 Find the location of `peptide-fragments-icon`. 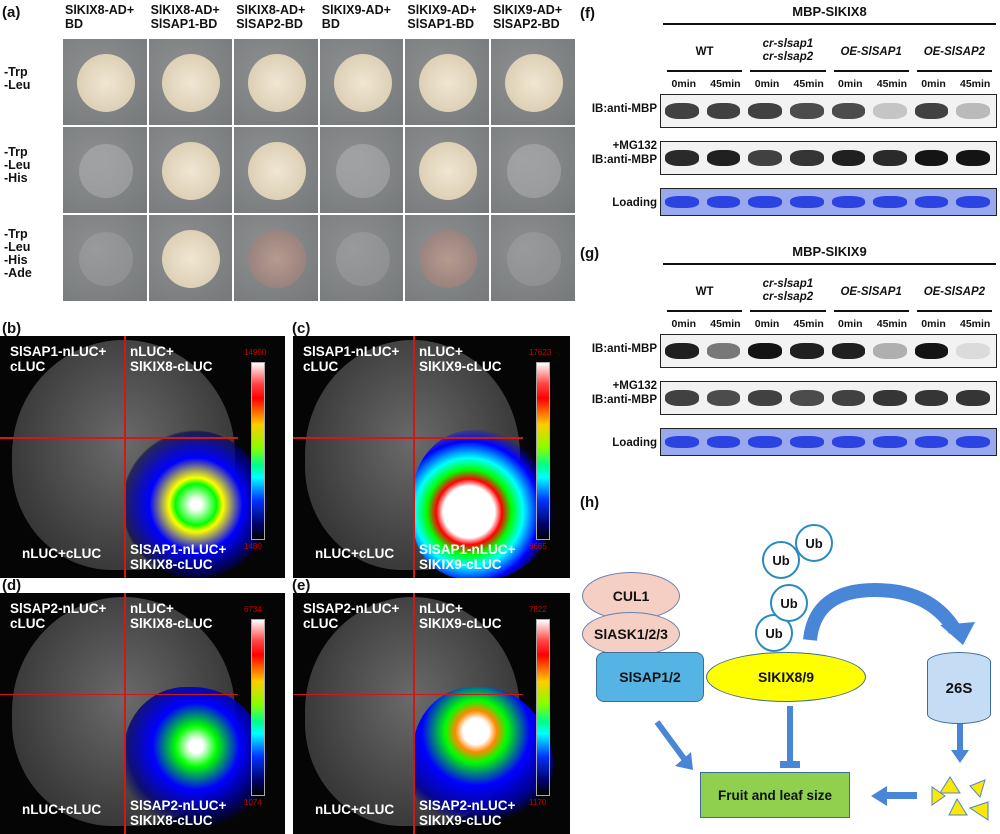

peptide-fragments-icon is located at coordinates (960, 798).